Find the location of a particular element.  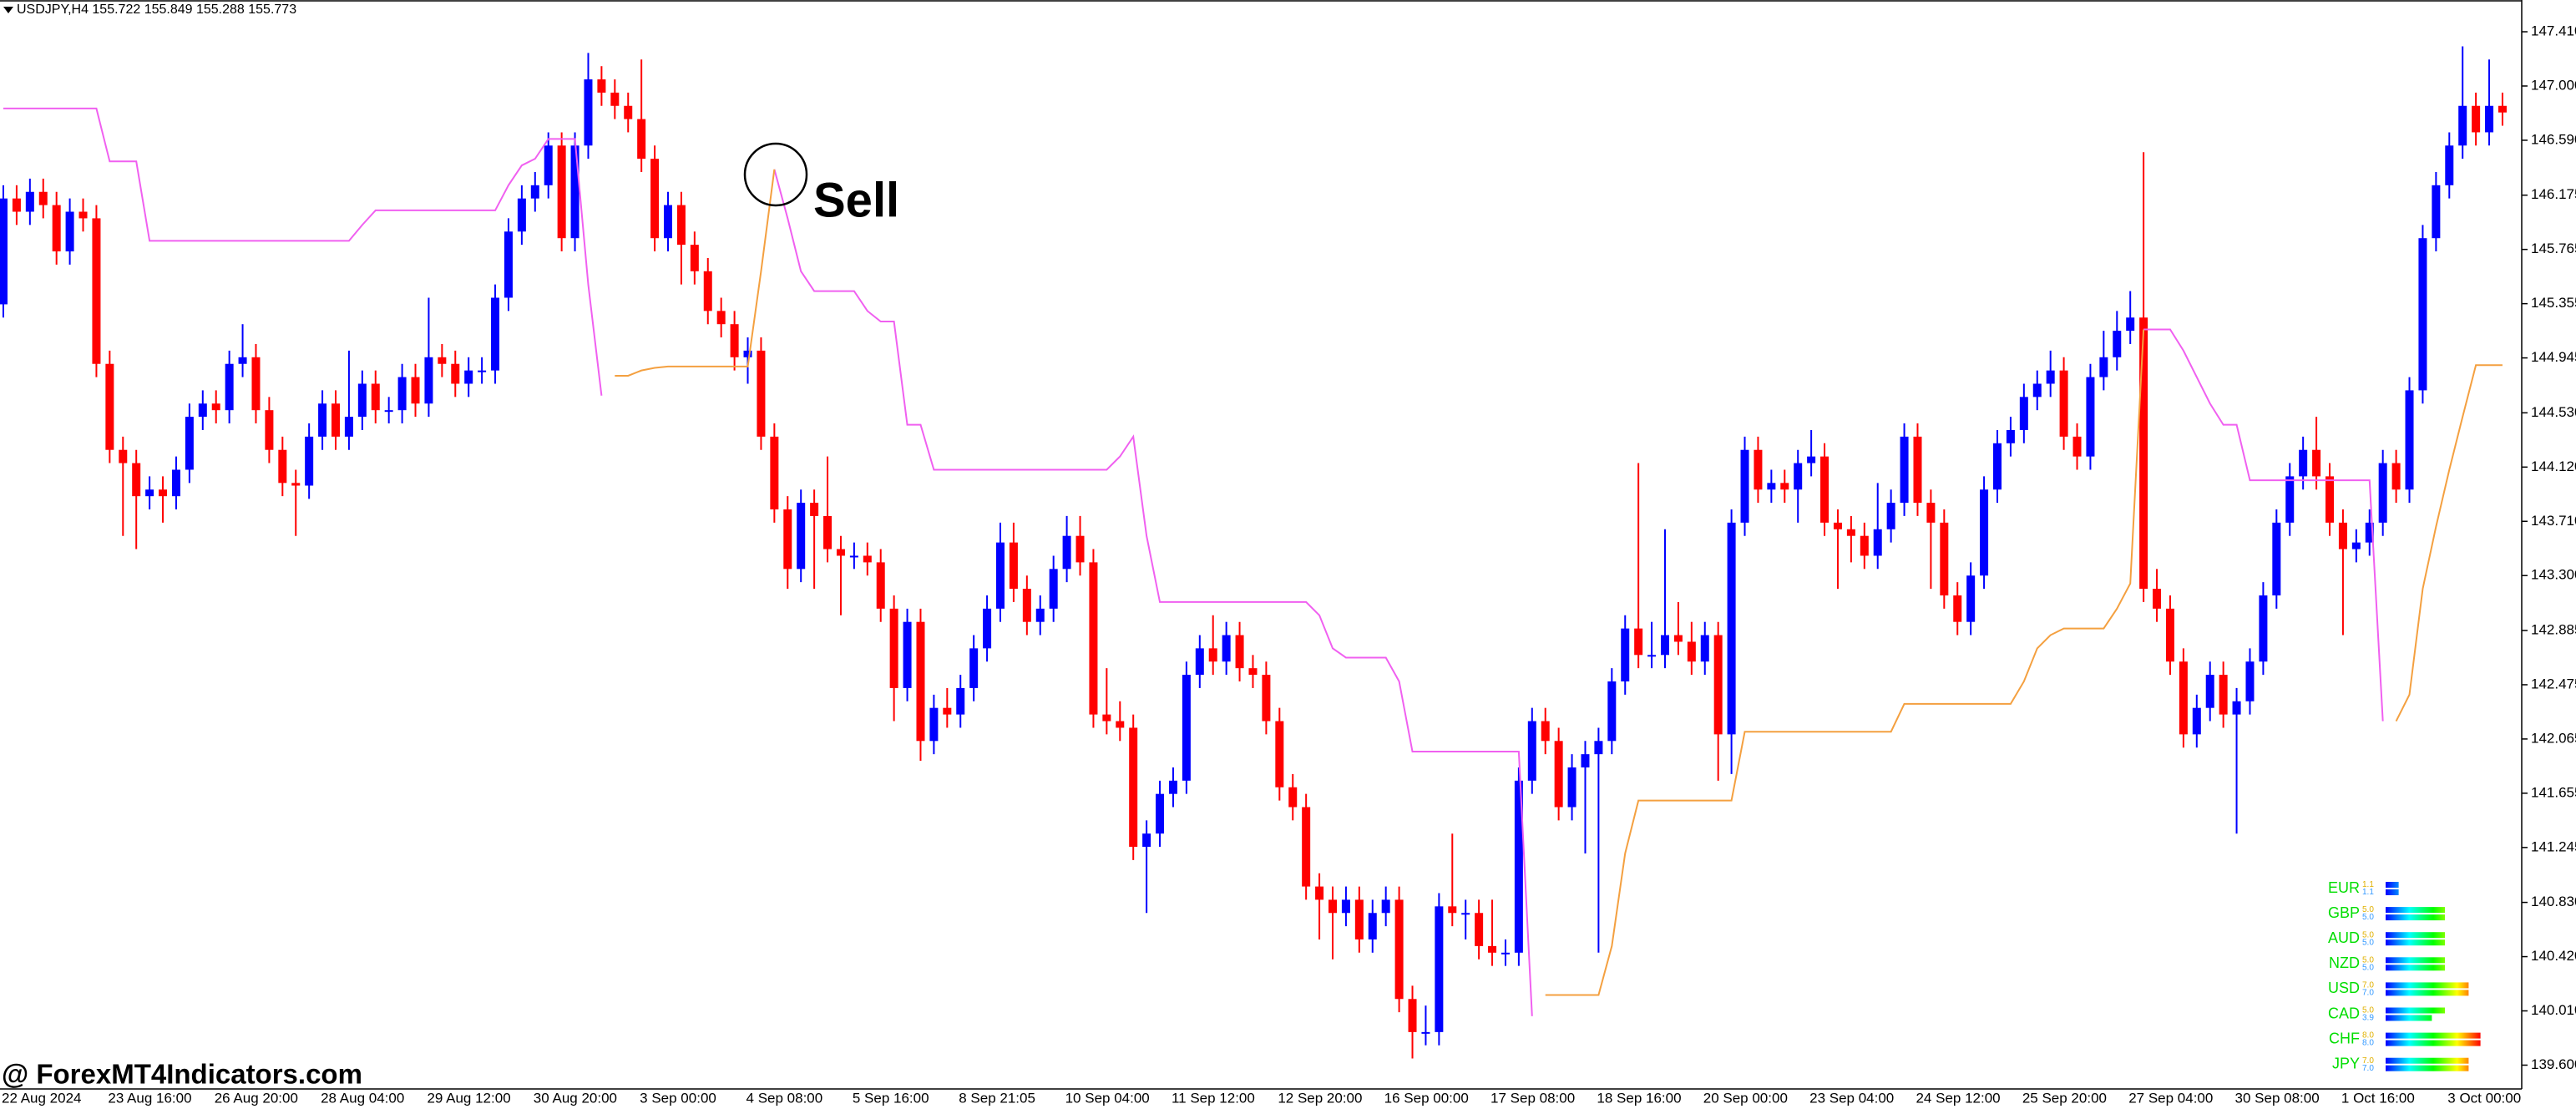

x-tick-label: 26 Aug 20:00 is located at coordinates (256, 1098).